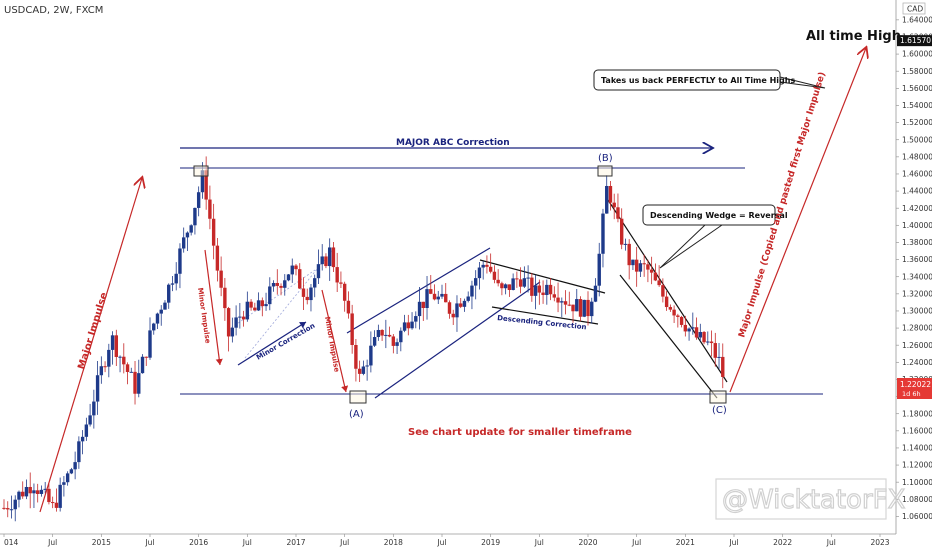  Describe the element at coordinates (917, 88) in the screenshot. I see `y-tick-label: 1.56000` at that location.